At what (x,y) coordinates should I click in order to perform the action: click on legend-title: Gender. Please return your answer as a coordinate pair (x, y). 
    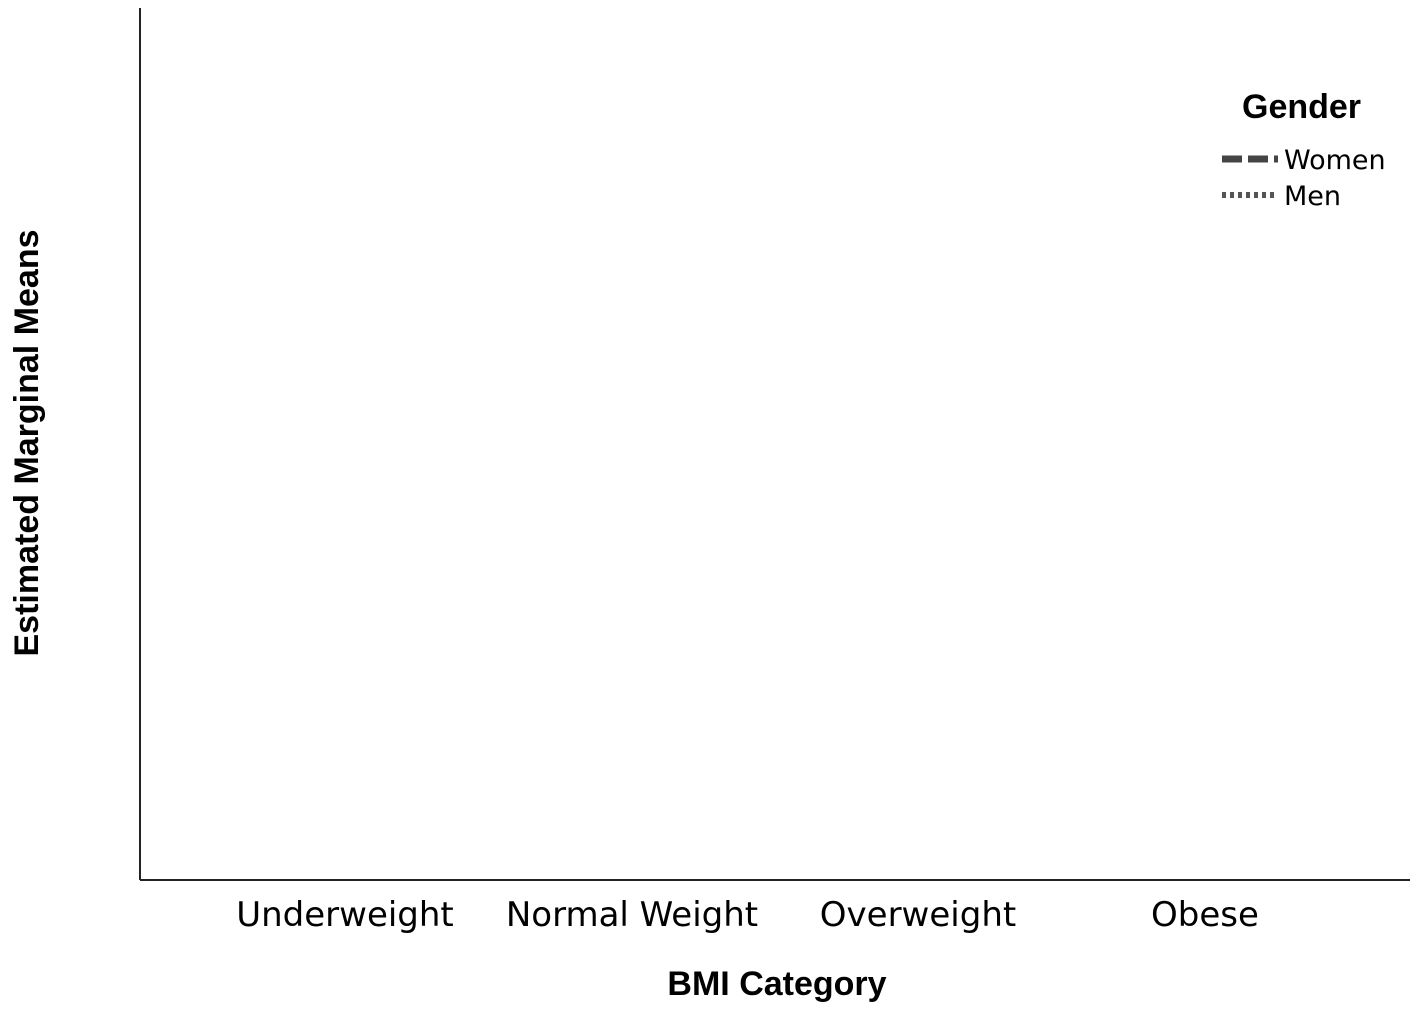
    Looking at the image, I should click on (1301, 107).